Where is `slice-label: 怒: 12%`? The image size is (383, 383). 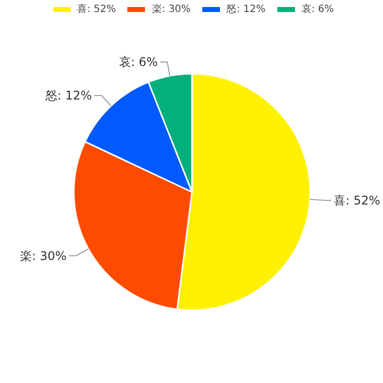
slice-label: 怒: 12% is located at coordinates (68, 95).